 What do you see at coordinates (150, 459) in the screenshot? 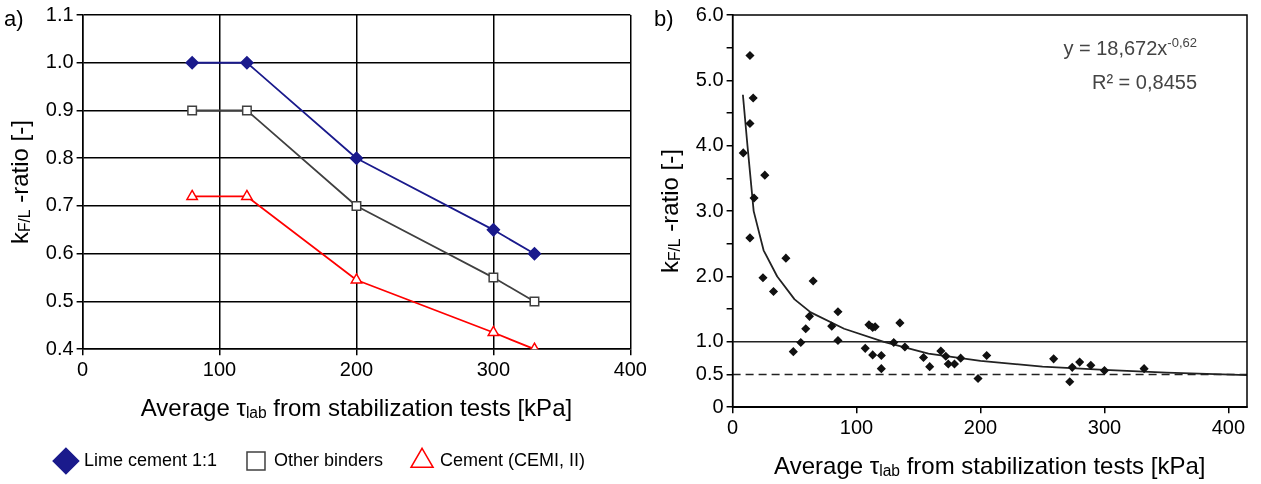
I see `legend-label: Lime cement 1:1` at bounding box center [150, 459].